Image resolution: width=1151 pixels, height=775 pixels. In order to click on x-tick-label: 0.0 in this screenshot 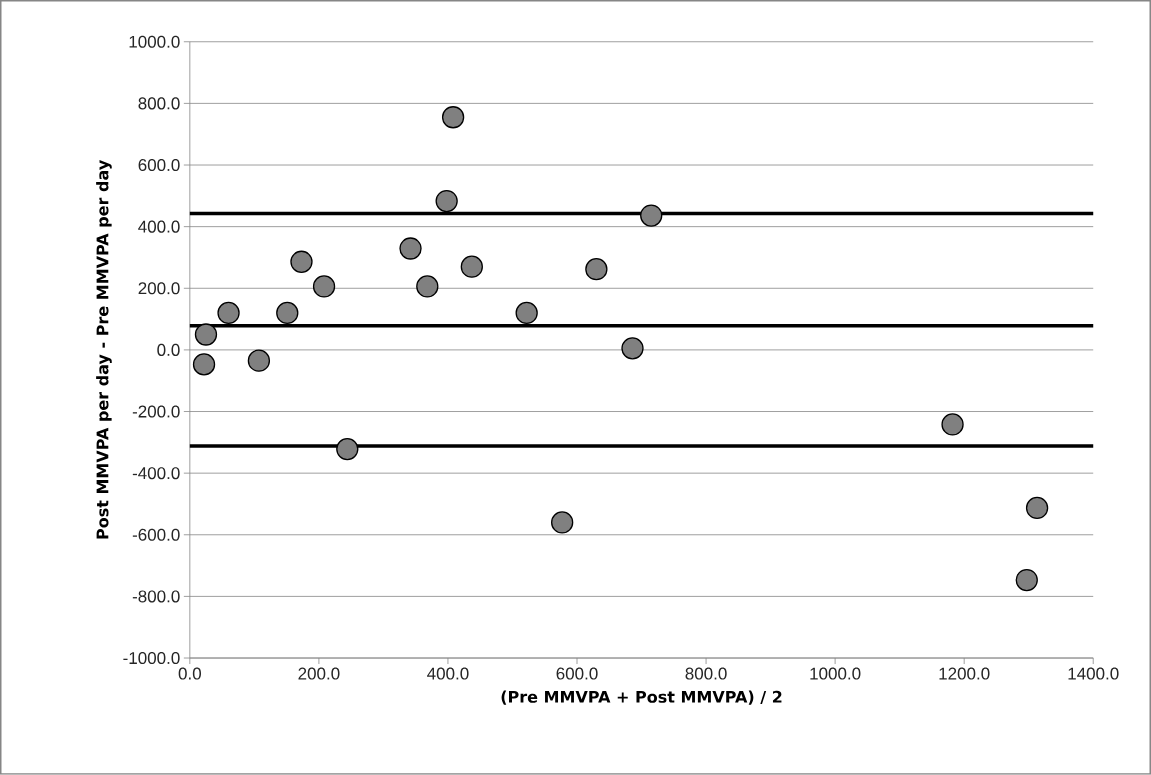, I will do `click(190, 673)`.